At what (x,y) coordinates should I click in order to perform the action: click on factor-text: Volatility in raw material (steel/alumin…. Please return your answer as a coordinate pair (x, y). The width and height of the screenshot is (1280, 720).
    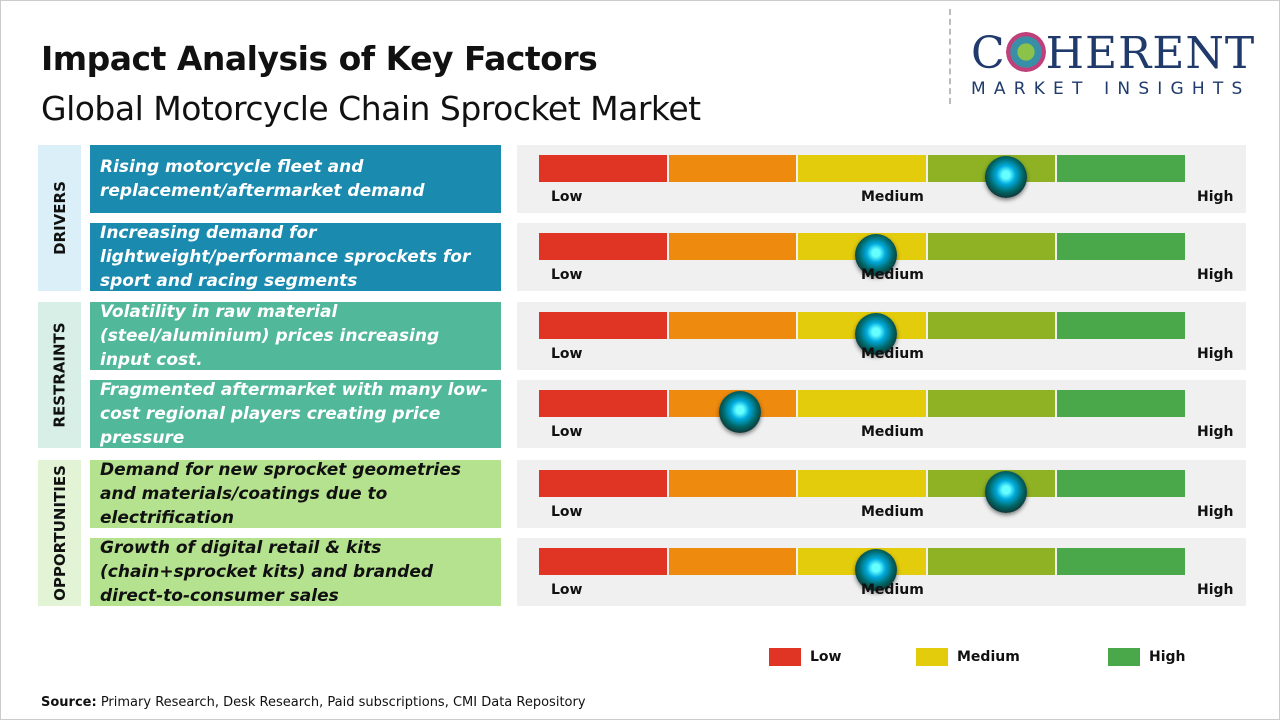
    Looking at the image, I should click on (295, 336).